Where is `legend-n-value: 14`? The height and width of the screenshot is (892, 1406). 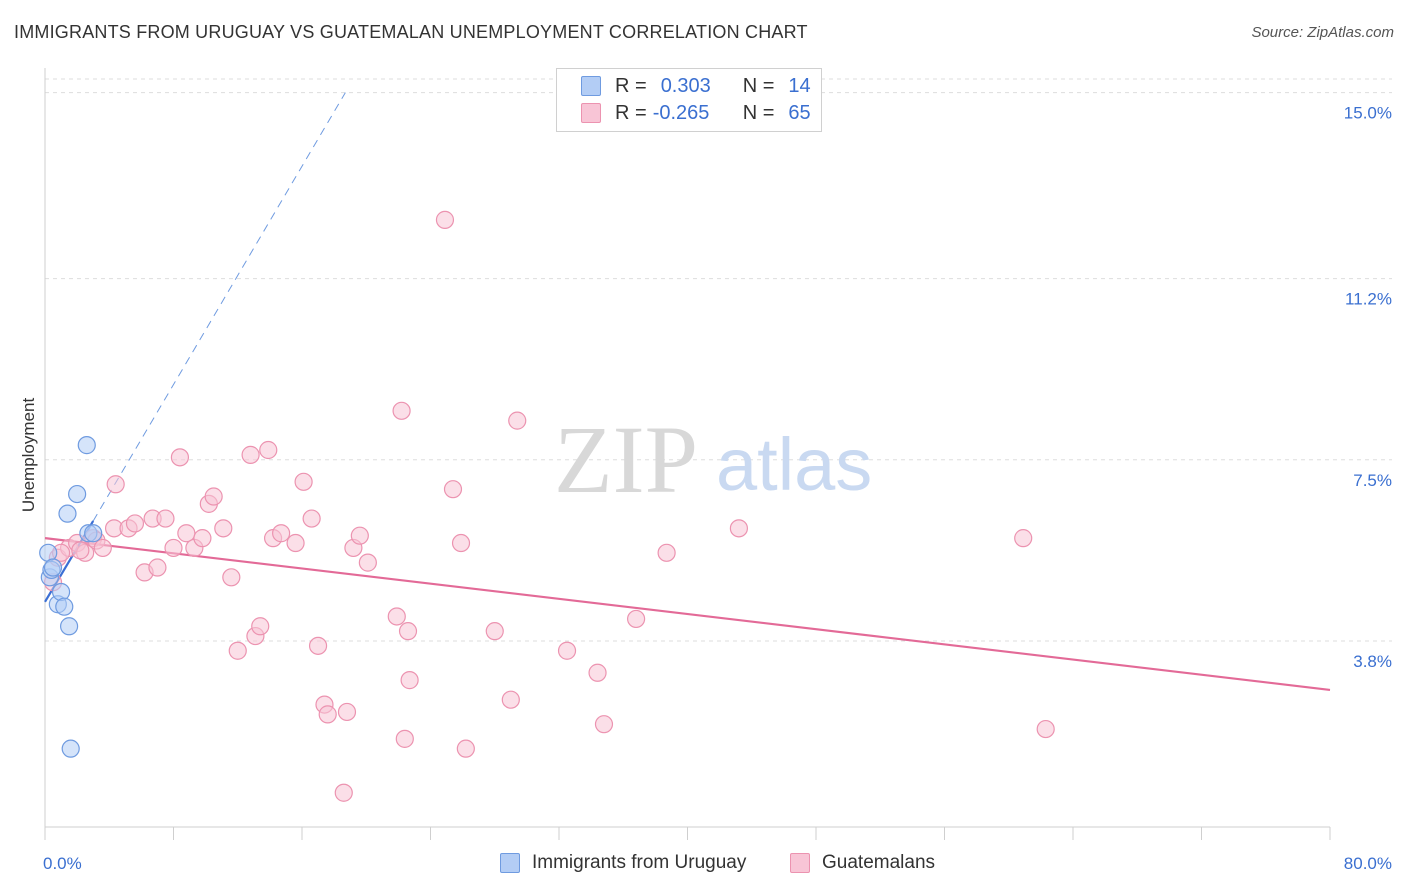
legend-n-value: 14 is located at coordinates (799, 85).